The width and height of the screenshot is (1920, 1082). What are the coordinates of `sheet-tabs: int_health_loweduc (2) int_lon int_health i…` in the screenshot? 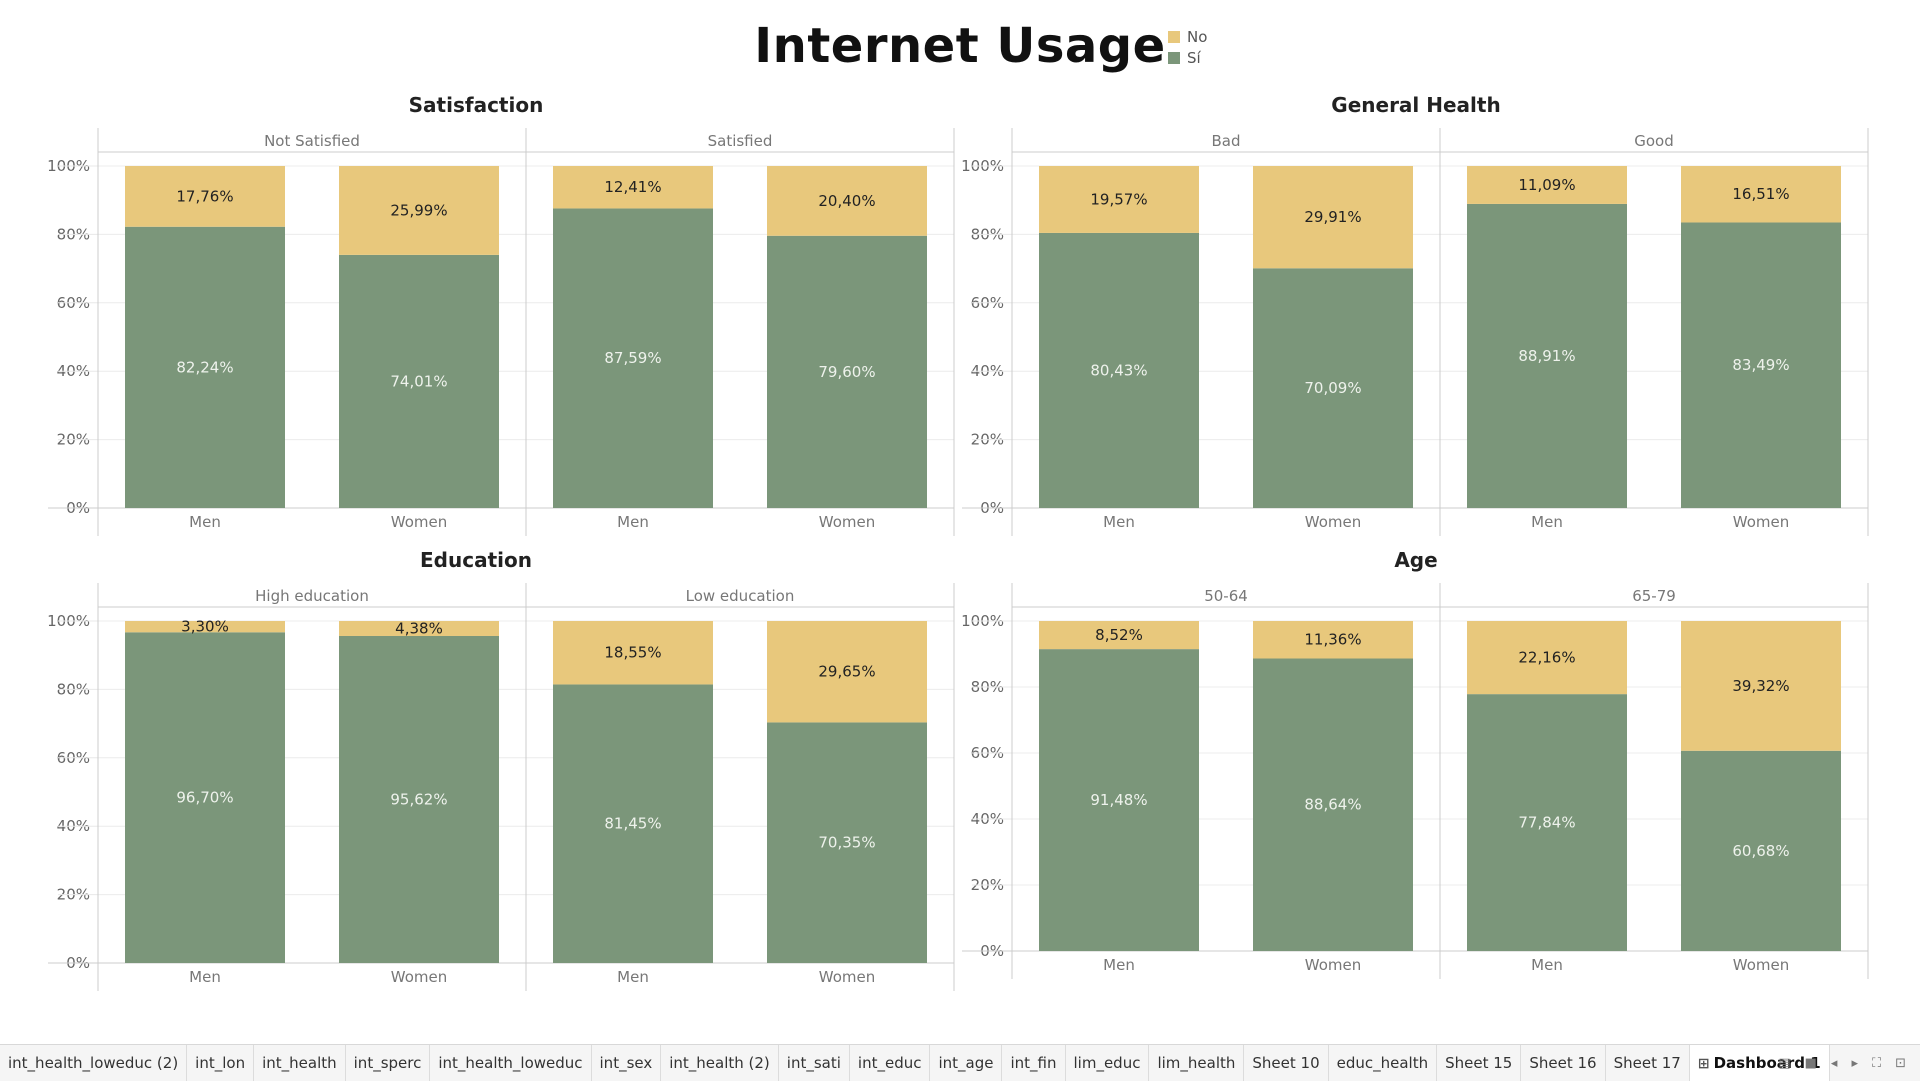 It's located at (915, 1063).